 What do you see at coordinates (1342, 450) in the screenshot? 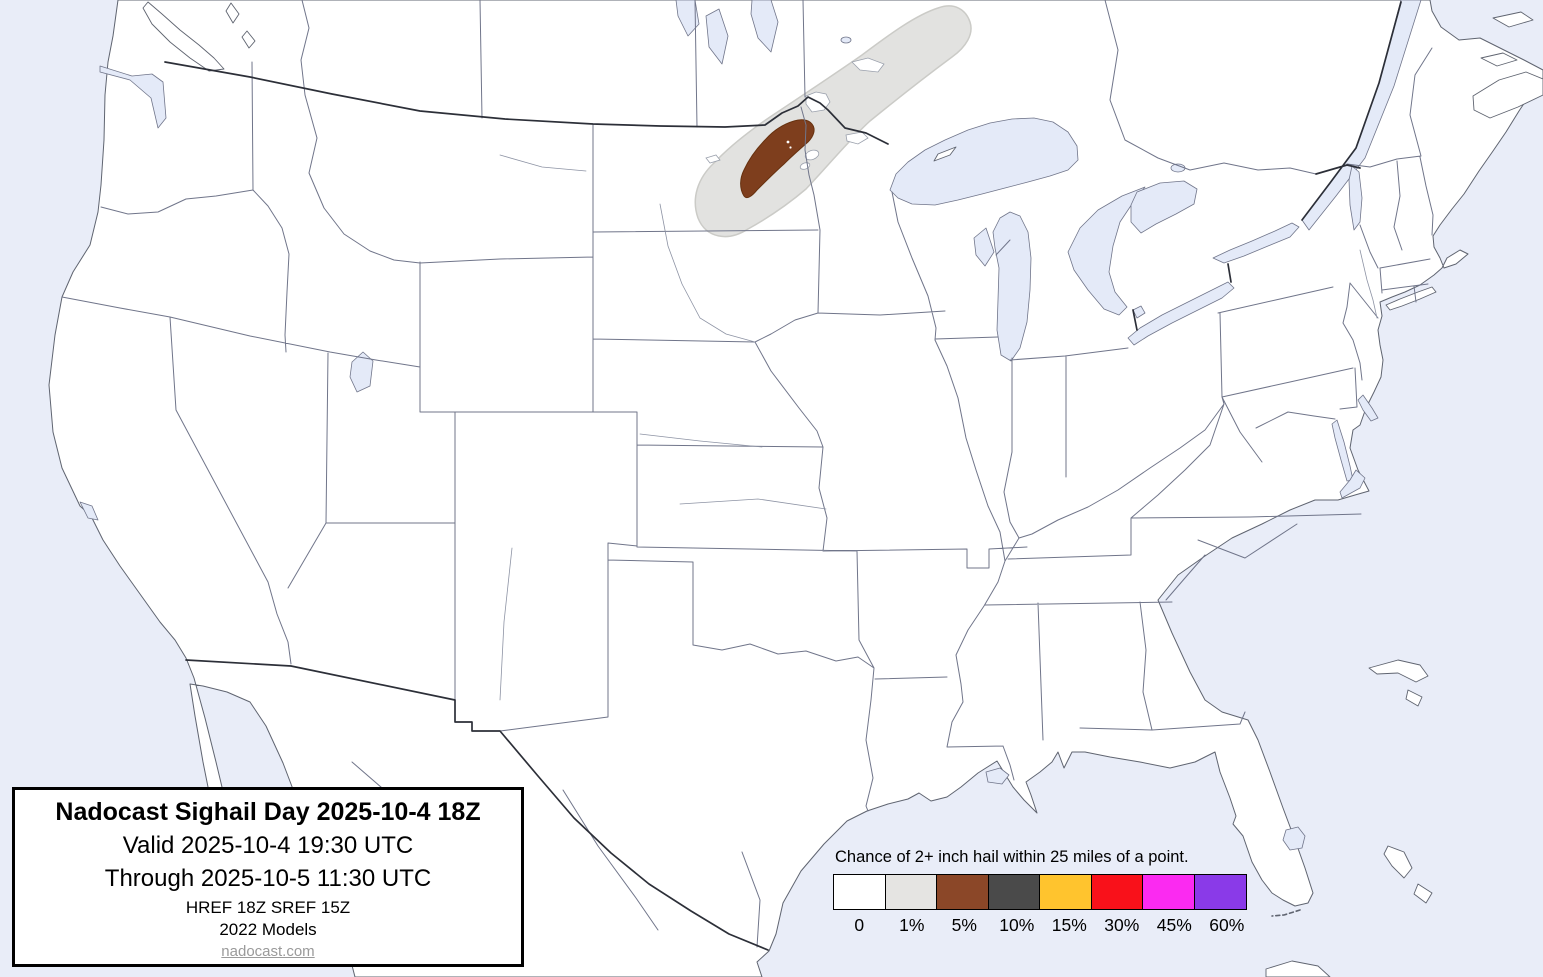
I see `chesapeake-bay` at bounding box center [1342, 450].